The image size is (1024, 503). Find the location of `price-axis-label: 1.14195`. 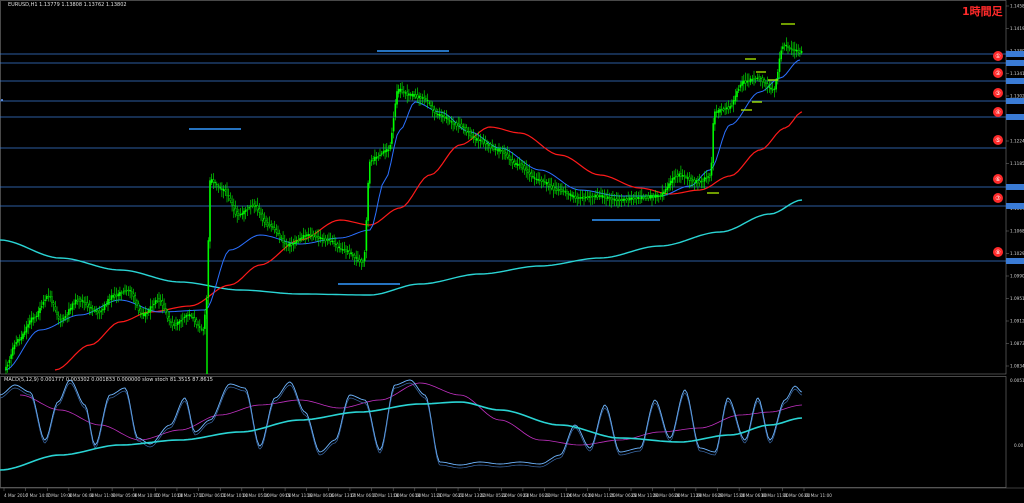

price-axis-label: 1.14195 is located at coordinates (1017, 28).